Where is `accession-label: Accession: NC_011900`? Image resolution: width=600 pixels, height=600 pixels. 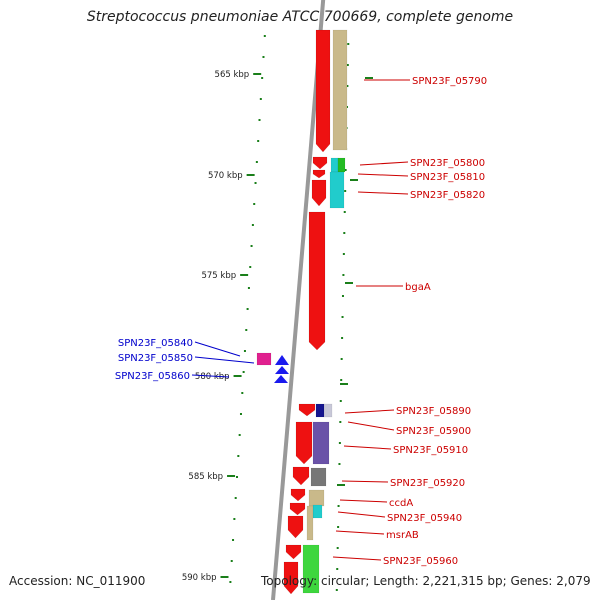
accession-label: Accession: NC_011900 is located at coordinates (77, 581).